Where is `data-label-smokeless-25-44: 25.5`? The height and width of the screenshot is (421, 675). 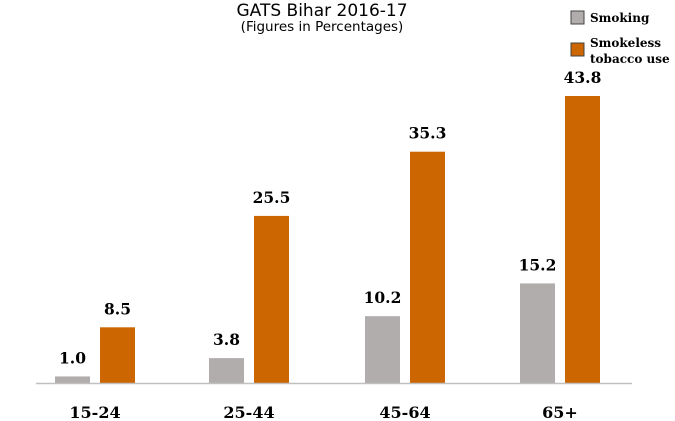 data-label-smokeless-25-44: 25.5 is located at coordinates (272, 197).